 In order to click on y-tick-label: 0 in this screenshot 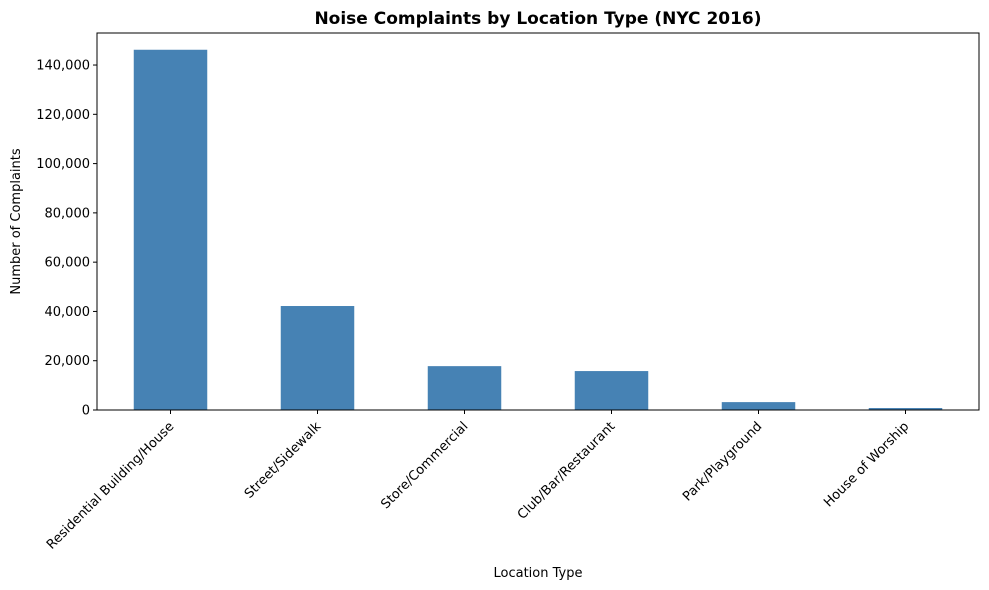, I will do `click(86, 411)`.